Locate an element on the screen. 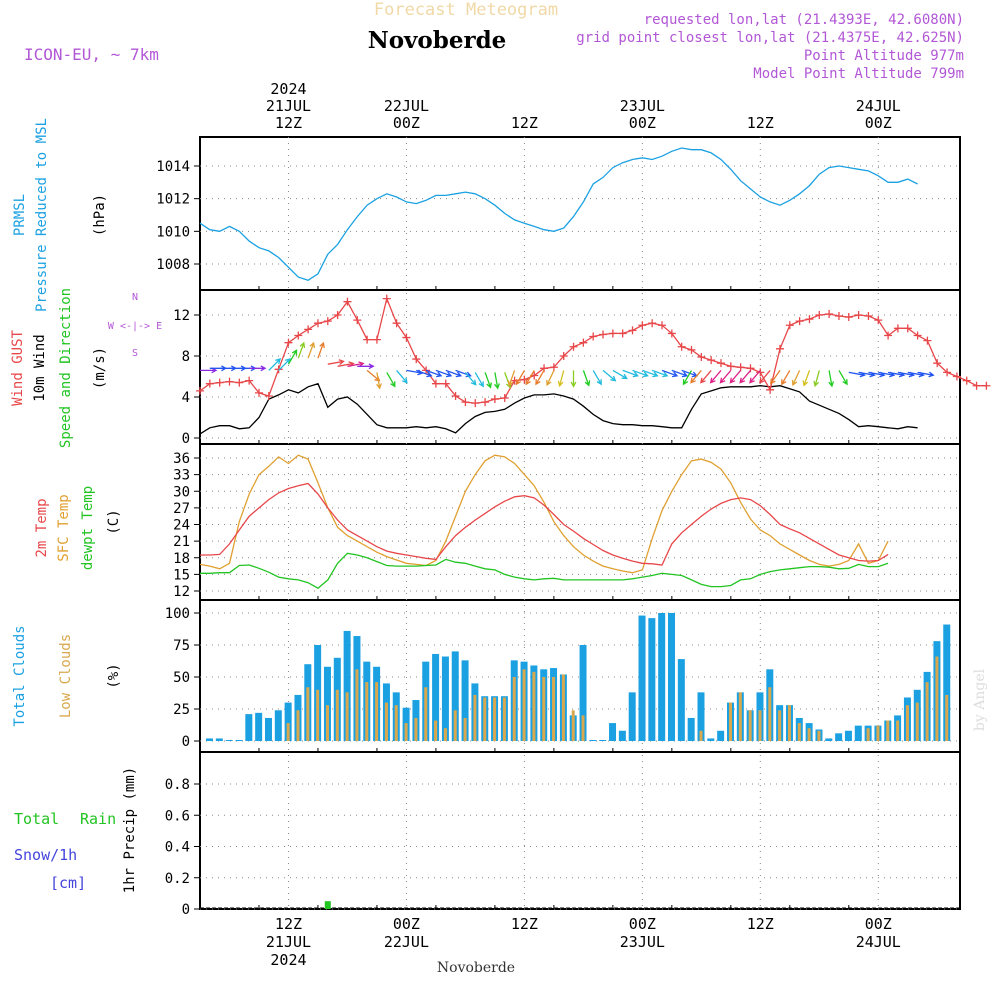 The image size is (1000, 1000). pressure-unit: (hPa) is located at coordinates (100, 215).